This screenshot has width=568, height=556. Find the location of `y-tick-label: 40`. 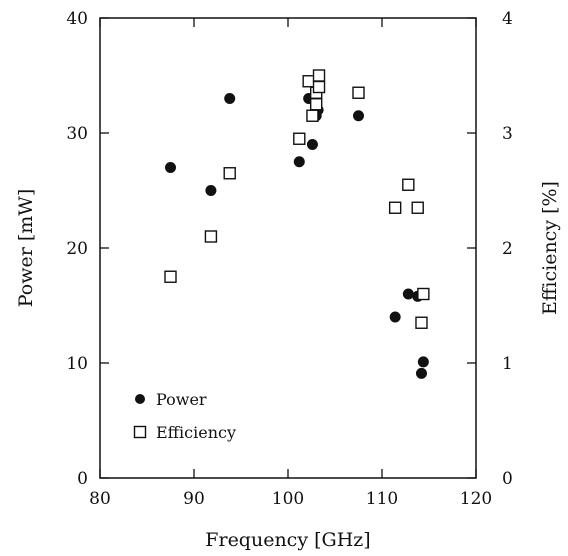

y-tick-label: 40 is located at coordinates (77, 19).